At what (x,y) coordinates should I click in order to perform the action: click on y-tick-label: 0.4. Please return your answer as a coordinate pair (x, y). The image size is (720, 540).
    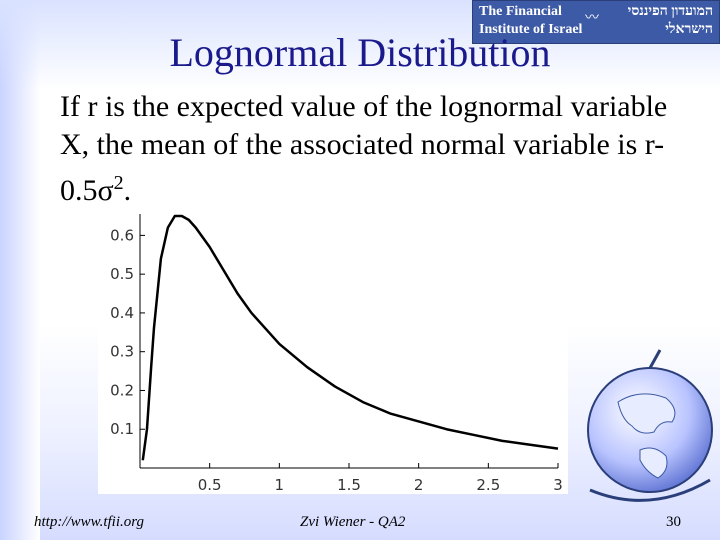
    Looking at the image, I should click on (122, 313).